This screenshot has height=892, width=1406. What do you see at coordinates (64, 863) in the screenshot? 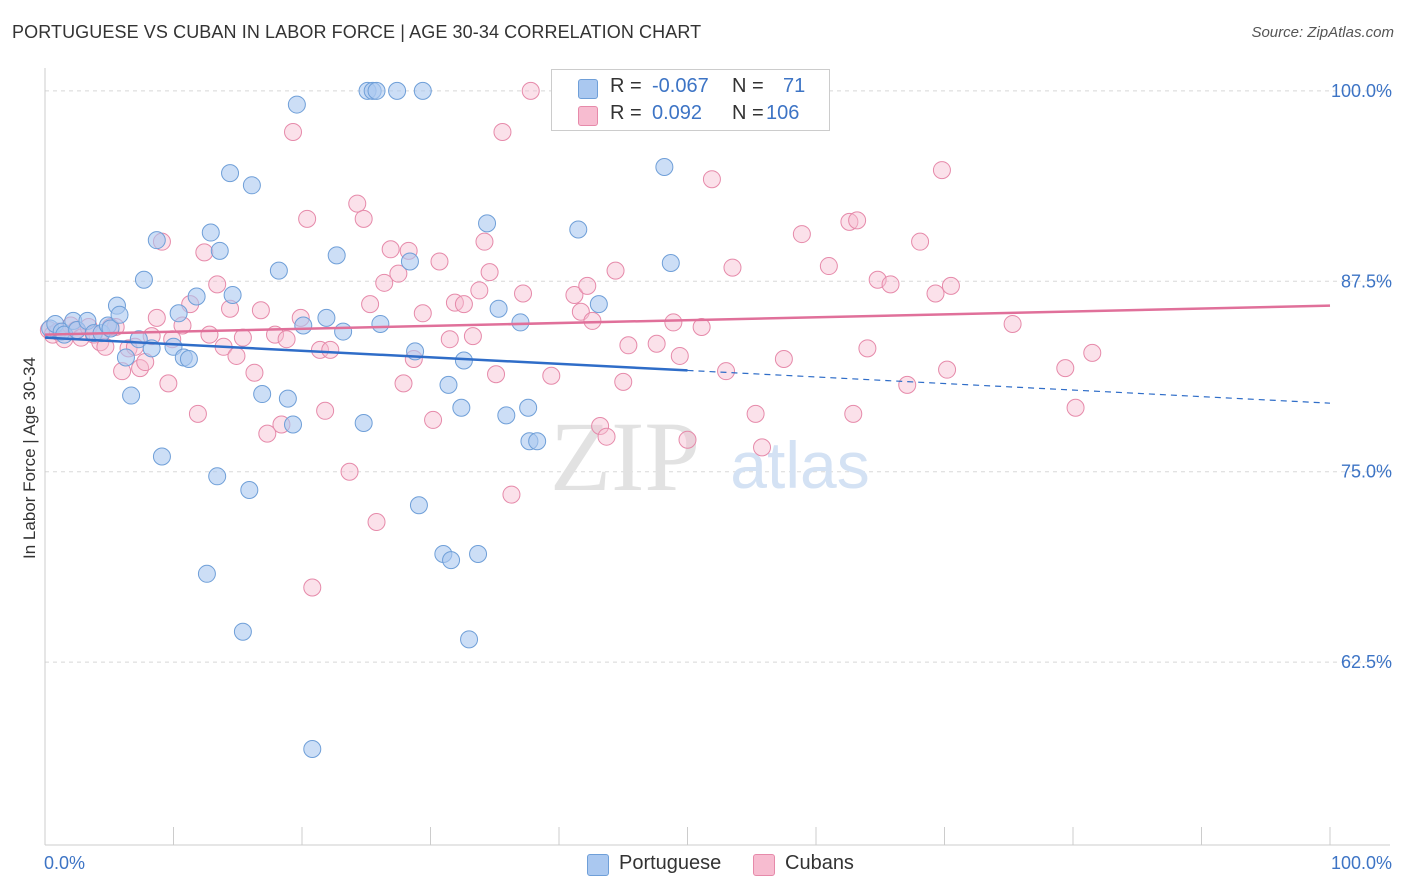
I see `x-tick-label-0: 0.0%` at bounding box center [64, 863].